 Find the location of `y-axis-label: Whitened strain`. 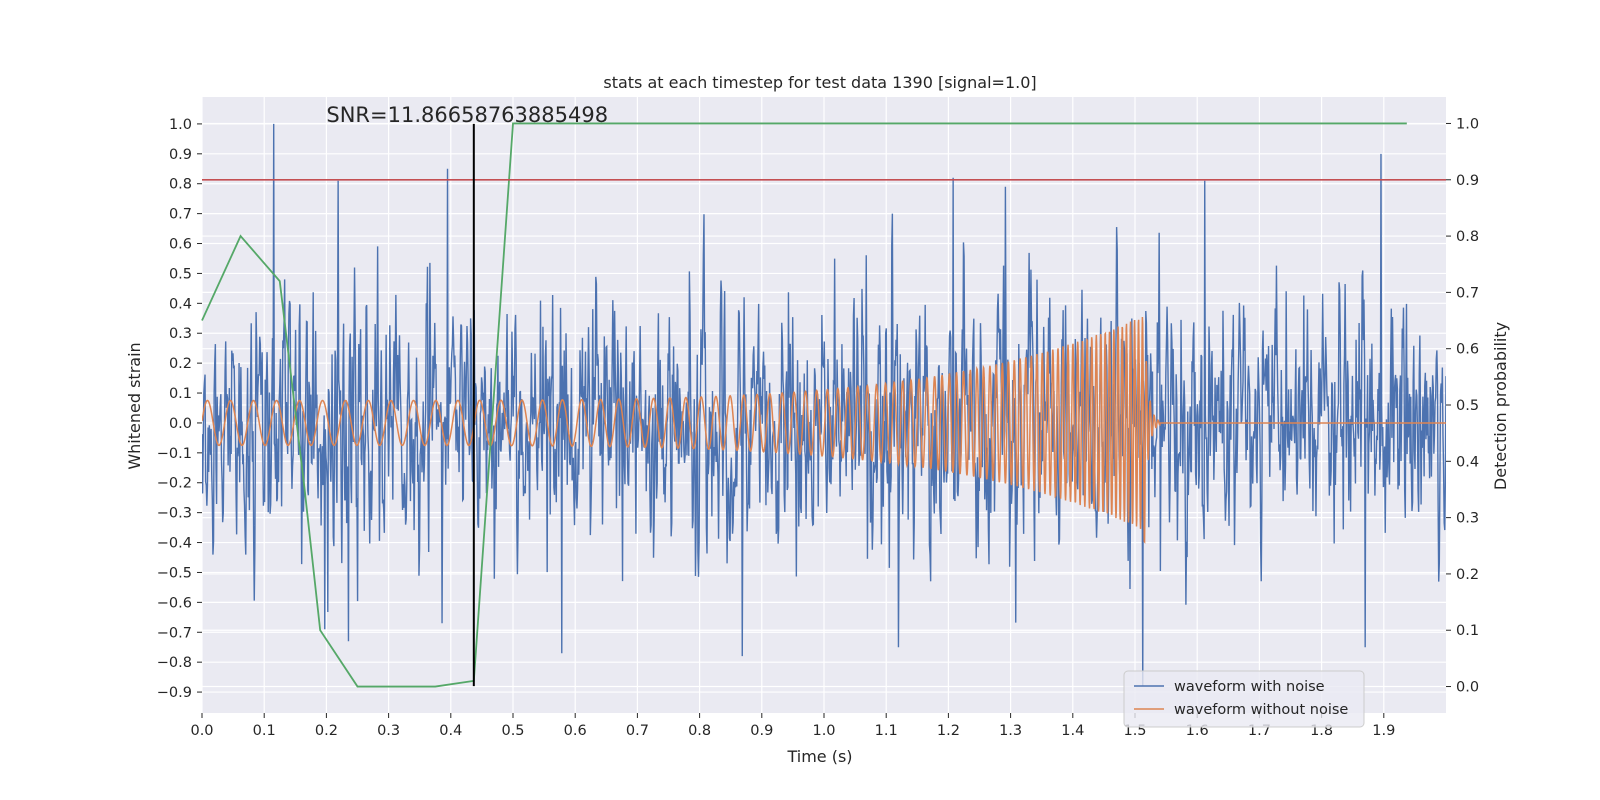

y-axis-label: Whitened strain is located at coordinates (134, 405).